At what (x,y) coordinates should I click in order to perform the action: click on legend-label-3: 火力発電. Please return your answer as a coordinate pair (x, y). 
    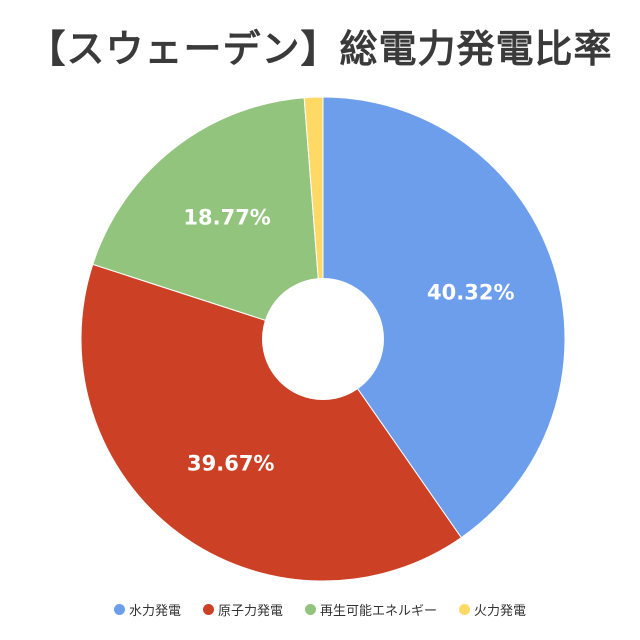
    Looking at the image, I should click on (500, 611).